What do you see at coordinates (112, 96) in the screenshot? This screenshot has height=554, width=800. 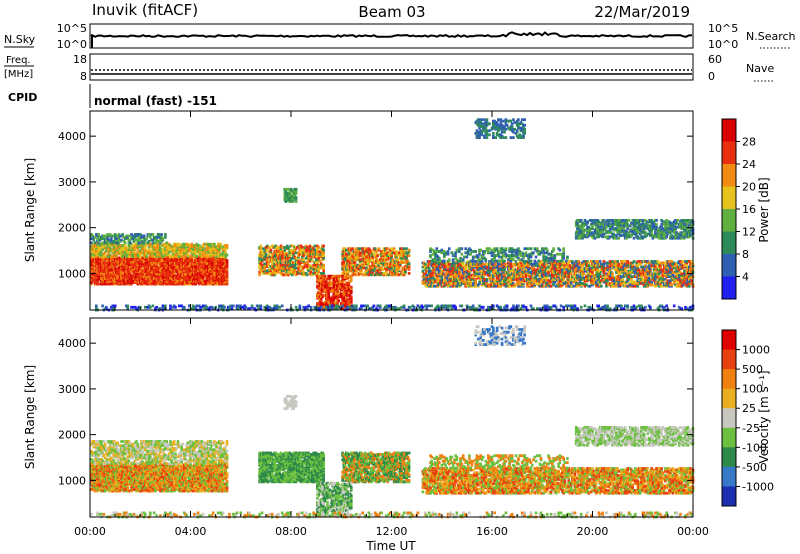 I see `cpid-row: CPID normal (fast) -151` at bounding box center [112, 96].